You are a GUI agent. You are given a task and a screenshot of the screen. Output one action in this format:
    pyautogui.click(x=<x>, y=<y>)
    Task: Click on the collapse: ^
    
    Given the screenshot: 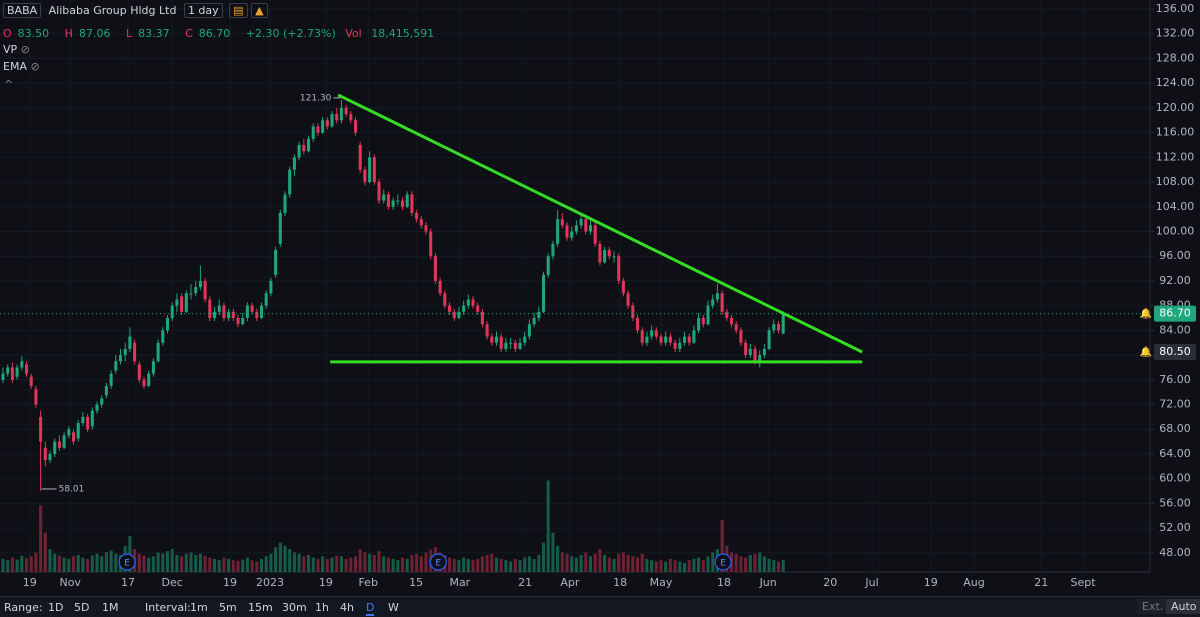 What is the action you would take?
    pyautogui.click(x=9, y=84)
    